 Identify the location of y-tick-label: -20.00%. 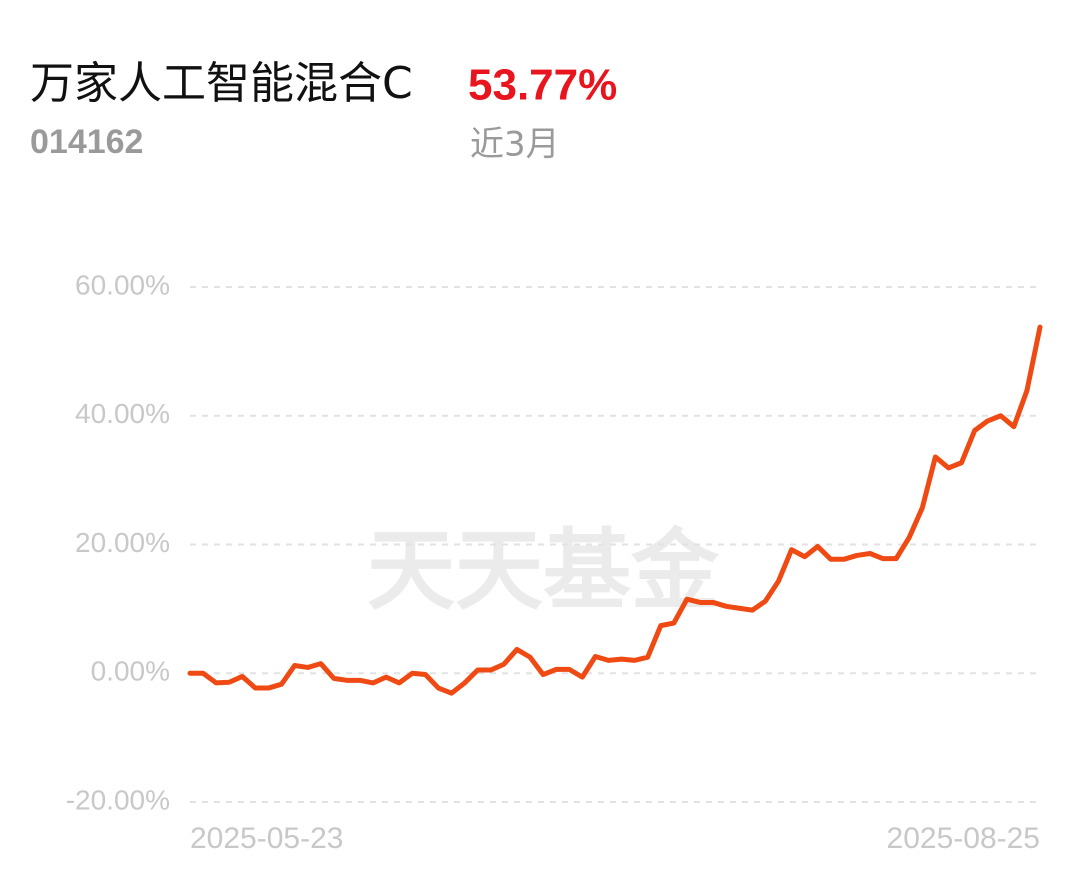
(118, 799).